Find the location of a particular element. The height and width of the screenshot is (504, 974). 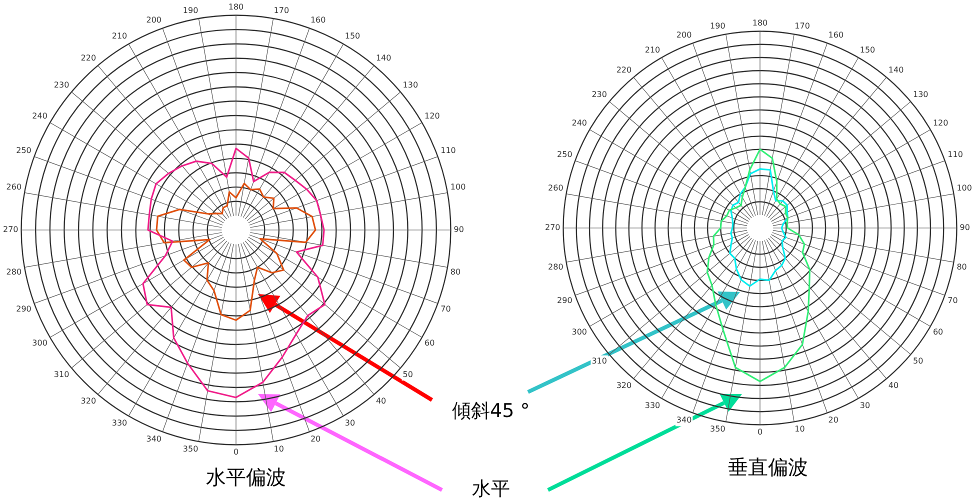

text: 水平偏波 is located at coordinates (246, 477).